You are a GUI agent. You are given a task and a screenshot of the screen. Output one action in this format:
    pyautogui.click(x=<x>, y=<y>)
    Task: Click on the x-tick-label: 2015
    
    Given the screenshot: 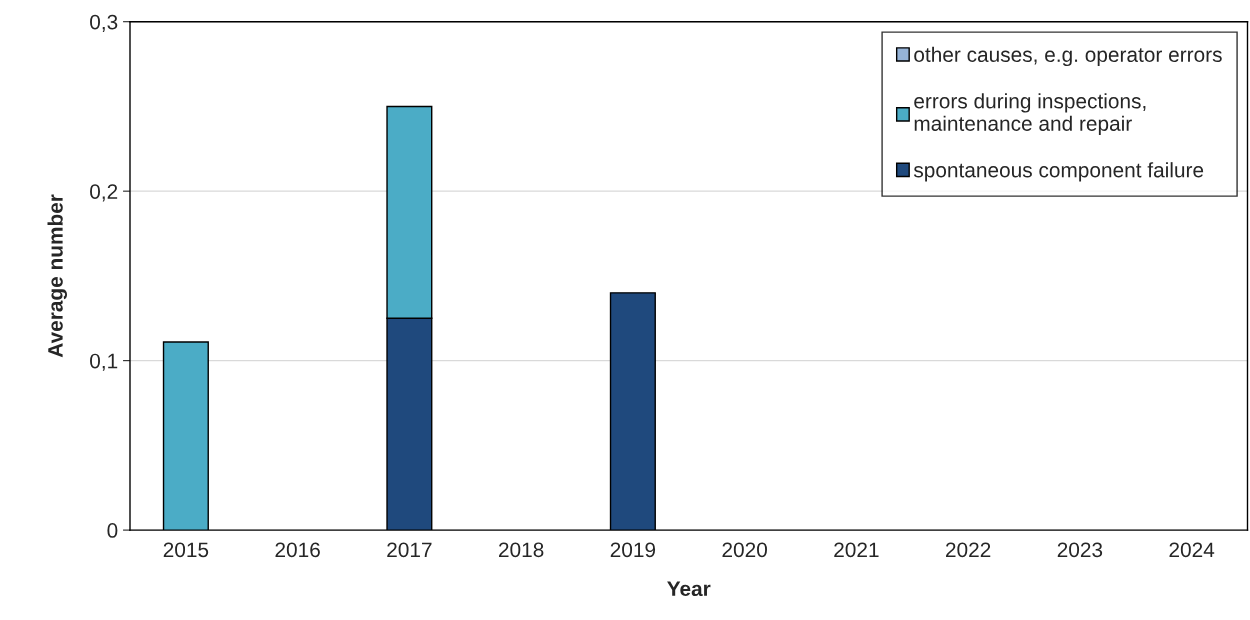 What is the action you would take?
    pyautogui.click(x=186, y=550)
    